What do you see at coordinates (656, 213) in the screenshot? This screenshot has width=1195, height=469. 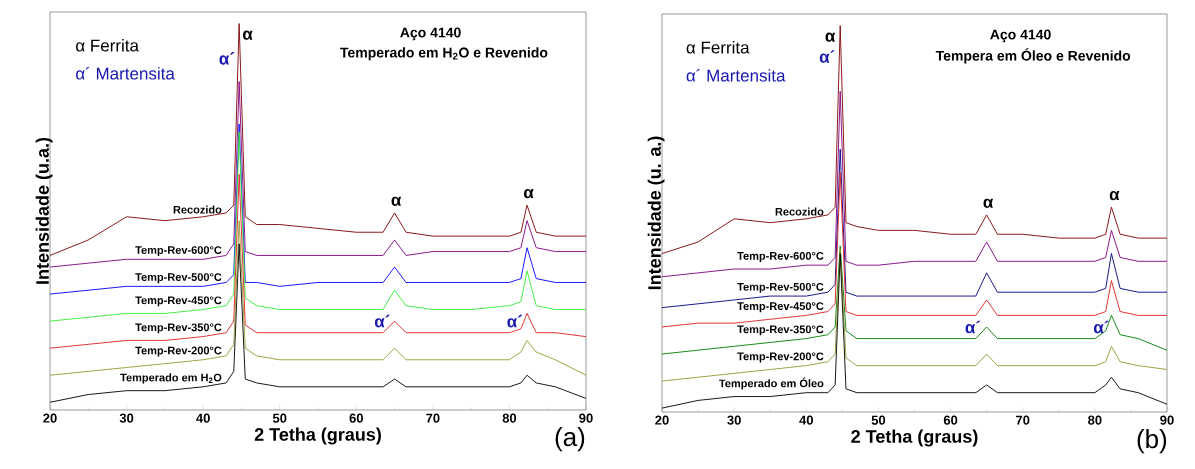 I see `y-axis-title: Intensidade (u. a.)` at bounding box center [656, 213].